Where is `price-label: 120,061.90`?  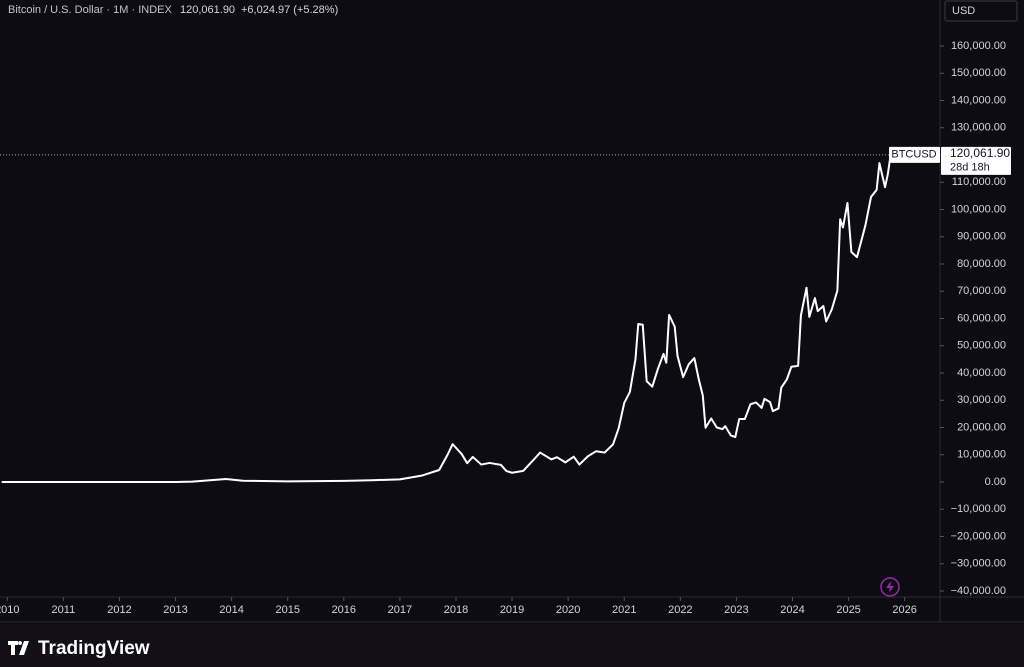 price-label: 120,061.90 is located at coordinates (980, 153).